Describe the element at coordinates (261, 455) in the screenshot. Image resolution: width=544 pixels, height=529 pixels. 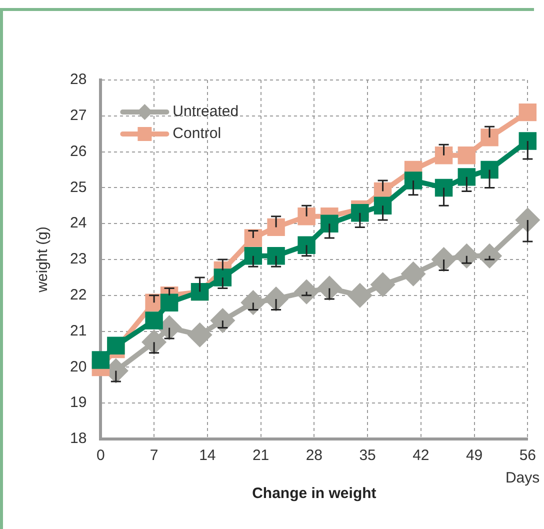
I see `x-tick-label: 21` at that location.